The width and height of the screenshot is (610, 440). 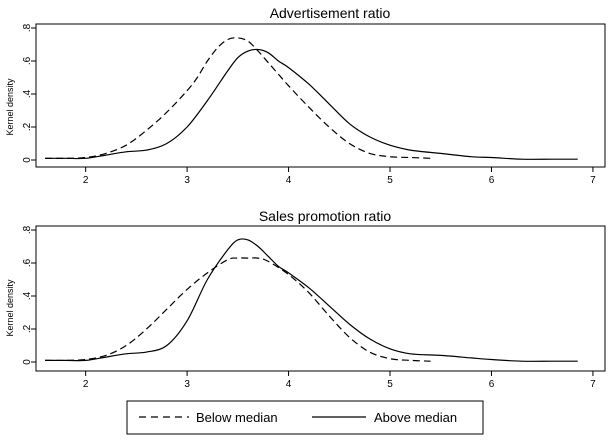 I want to click on legend-label-above-median: Above median, so click(x=415, y=417).